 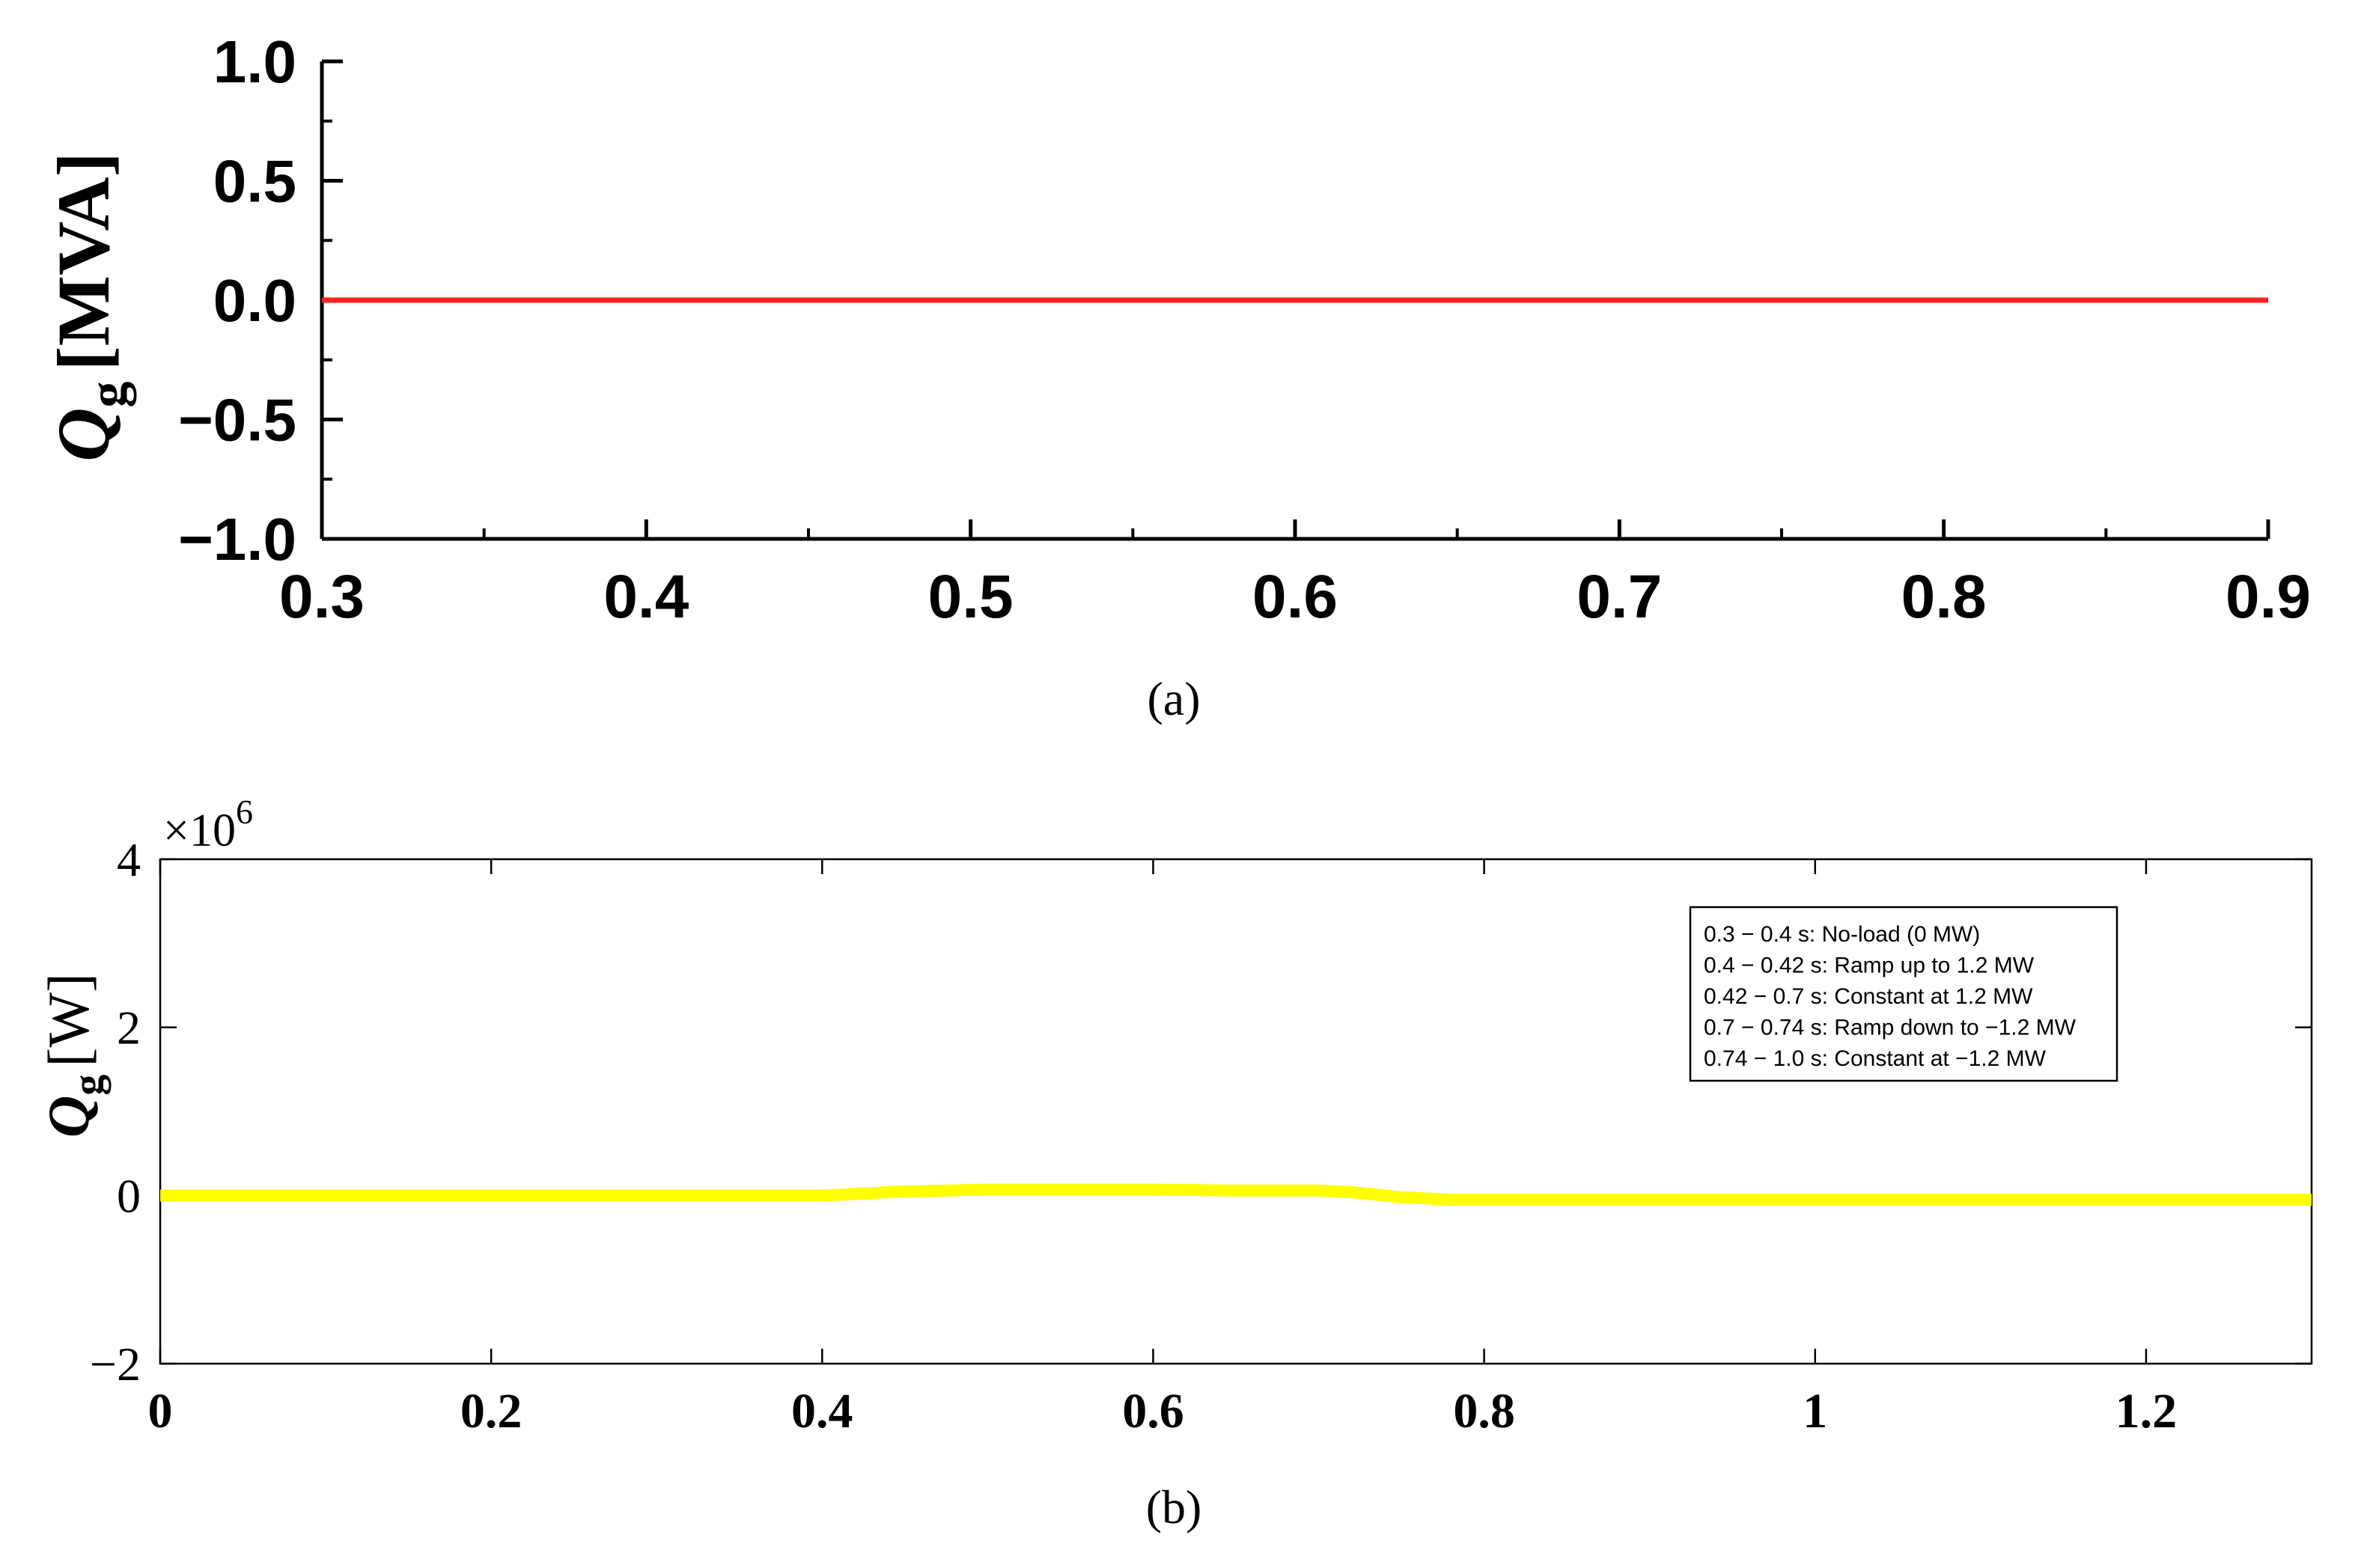 What do you see at coordinates (244, 812) in the screenshot?
I see `scale-multiplier-exponent: 6` at bounding box center [244, 812].